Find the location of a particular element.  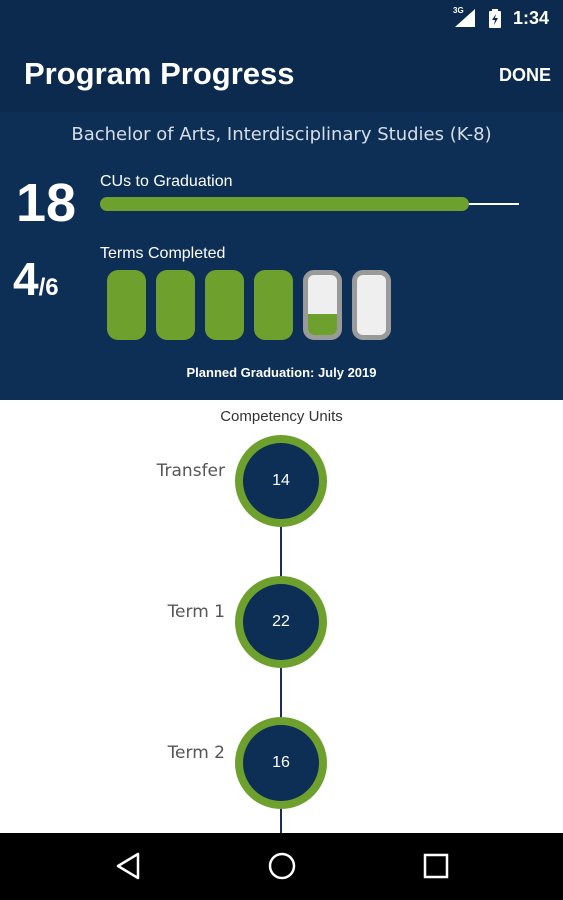

node-value: 14 is located at coordinates (281, 481).